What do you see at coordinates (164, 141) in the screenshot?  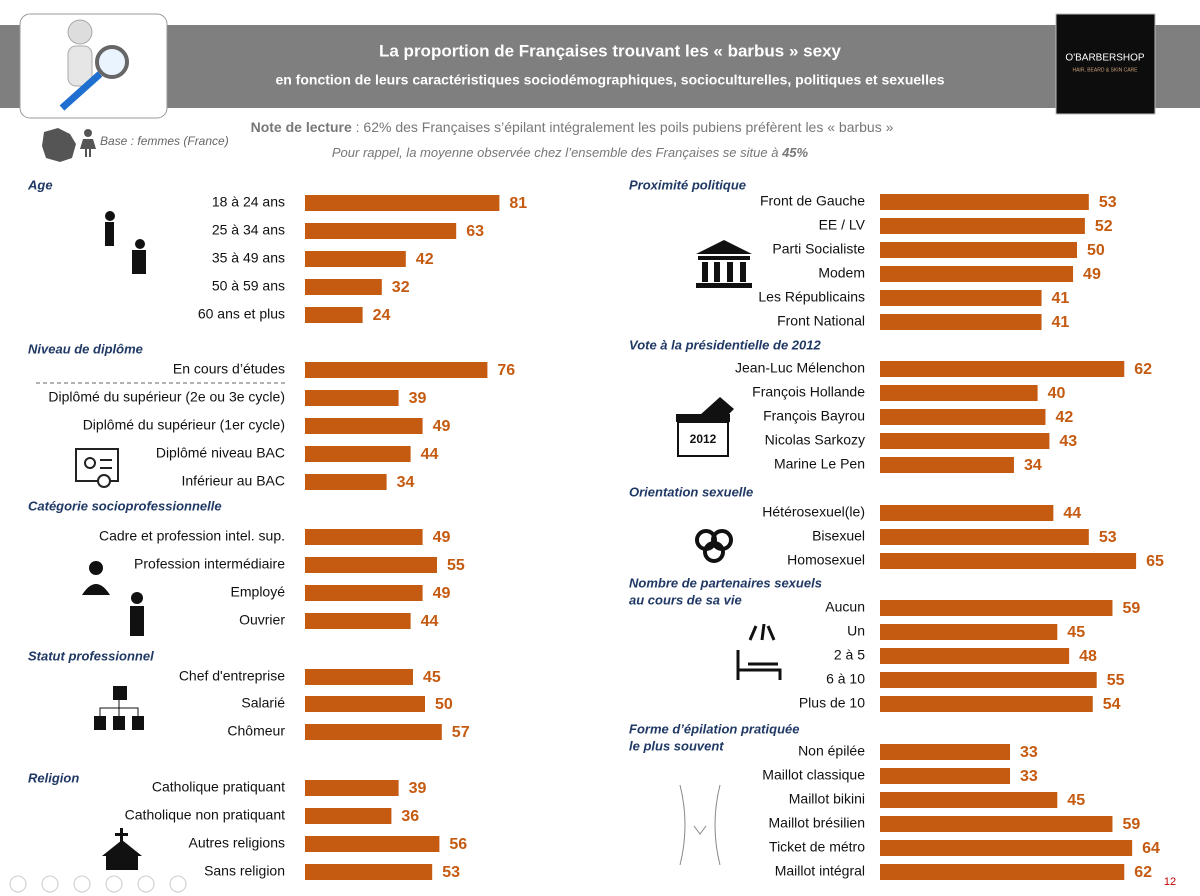 I see `base-note: Base : femmes (France)` at bounding box center [164, 141].